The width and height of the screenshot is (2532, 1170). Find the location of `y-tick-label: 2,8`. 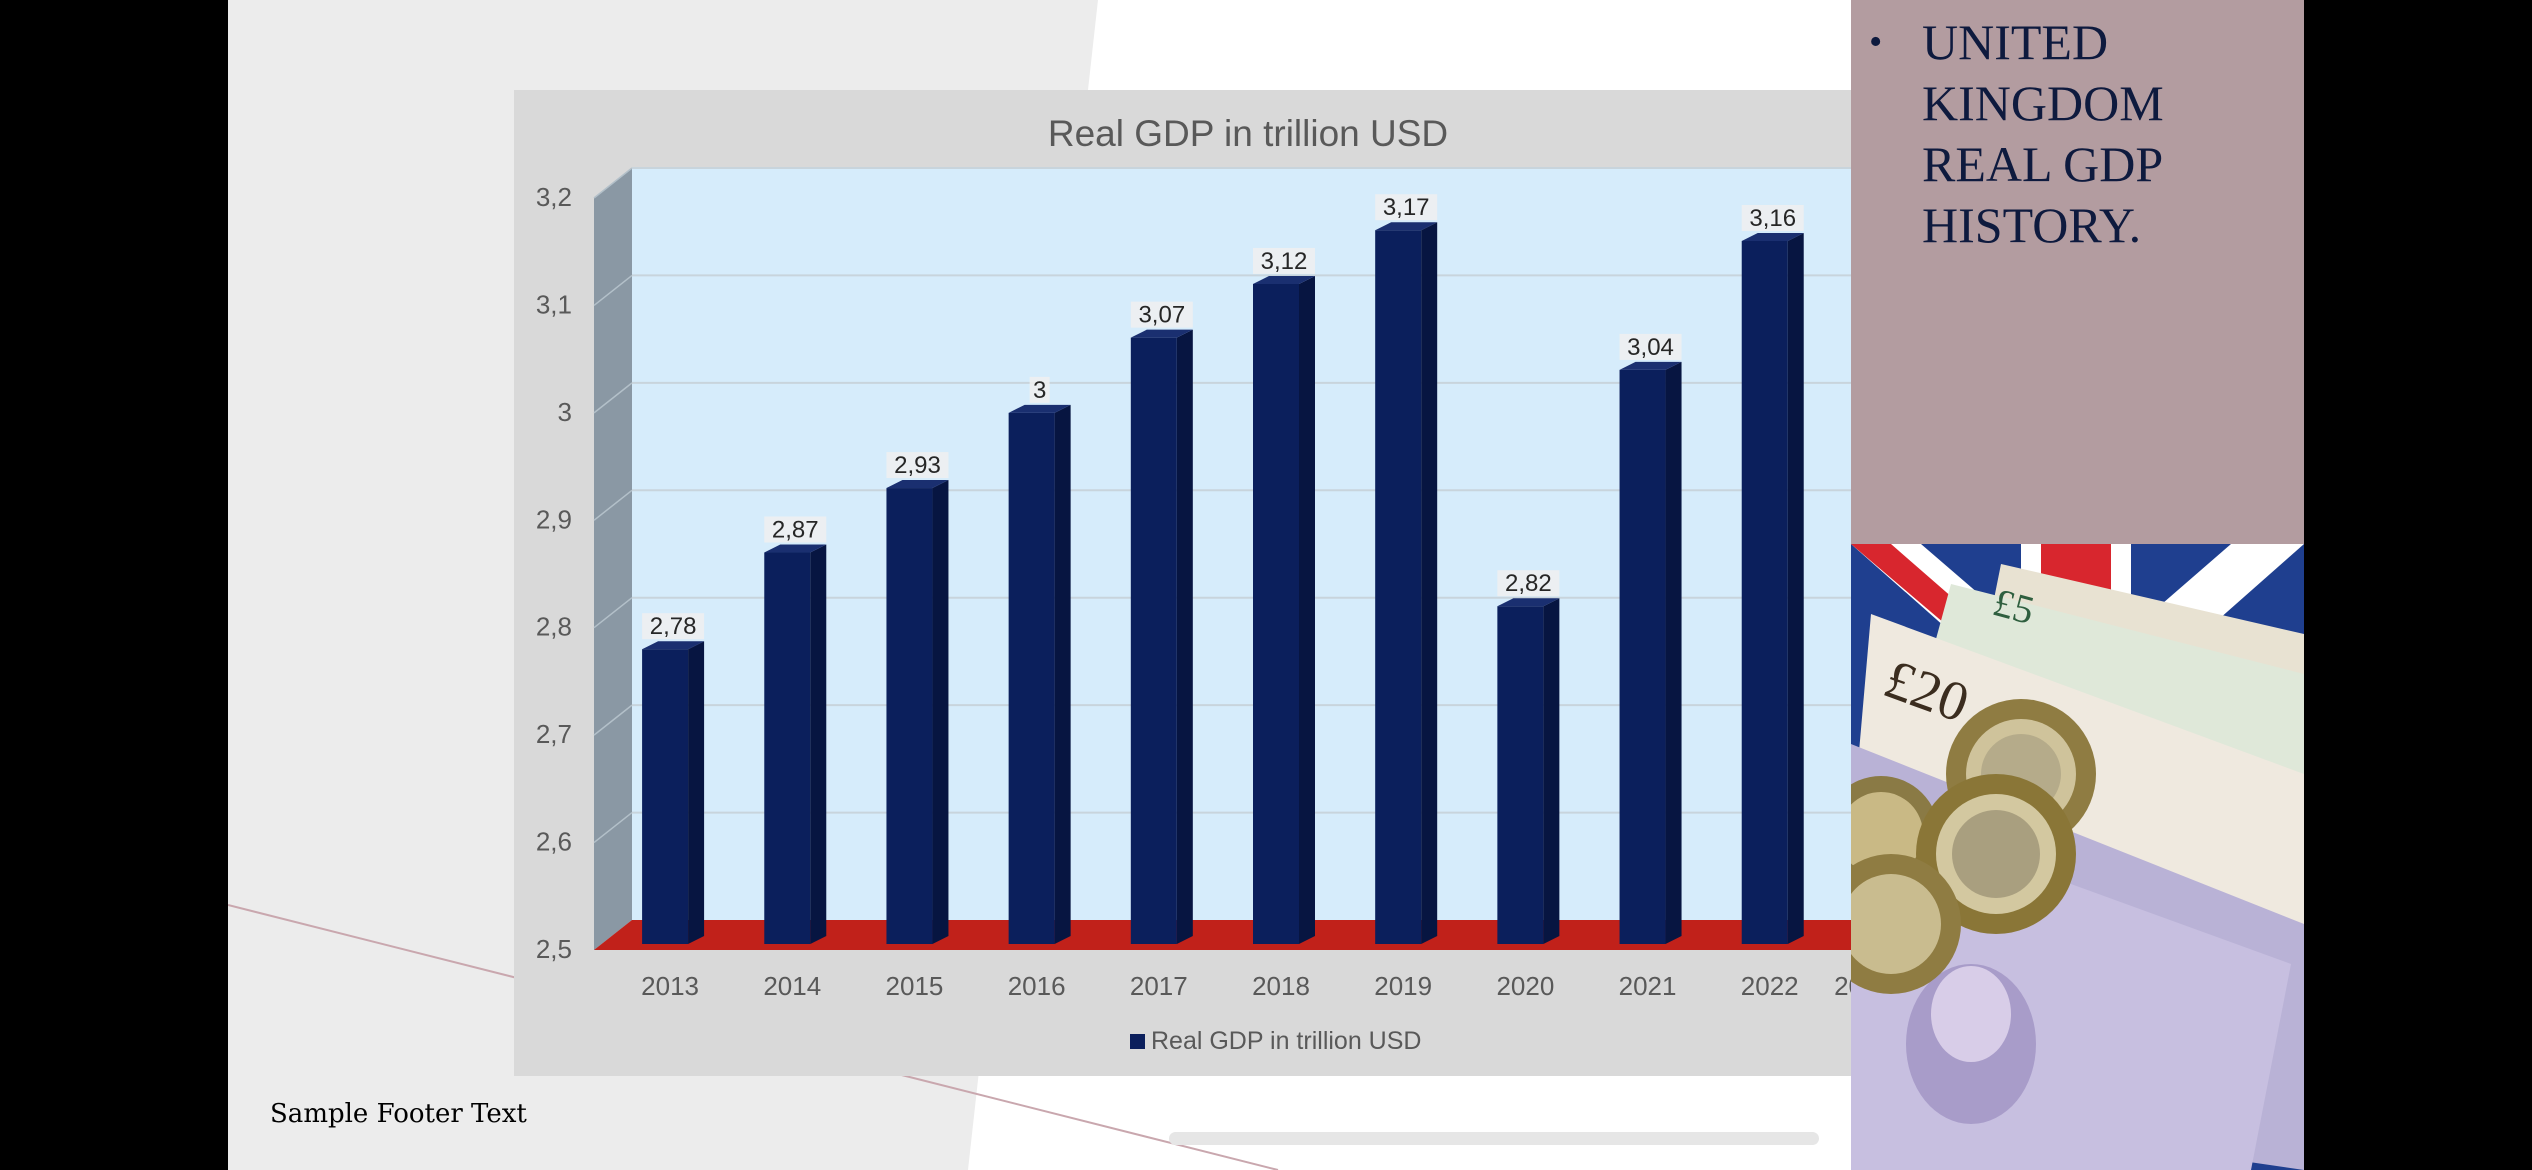

y-tick-label: 2,8 is located at coordinates (554, 627).